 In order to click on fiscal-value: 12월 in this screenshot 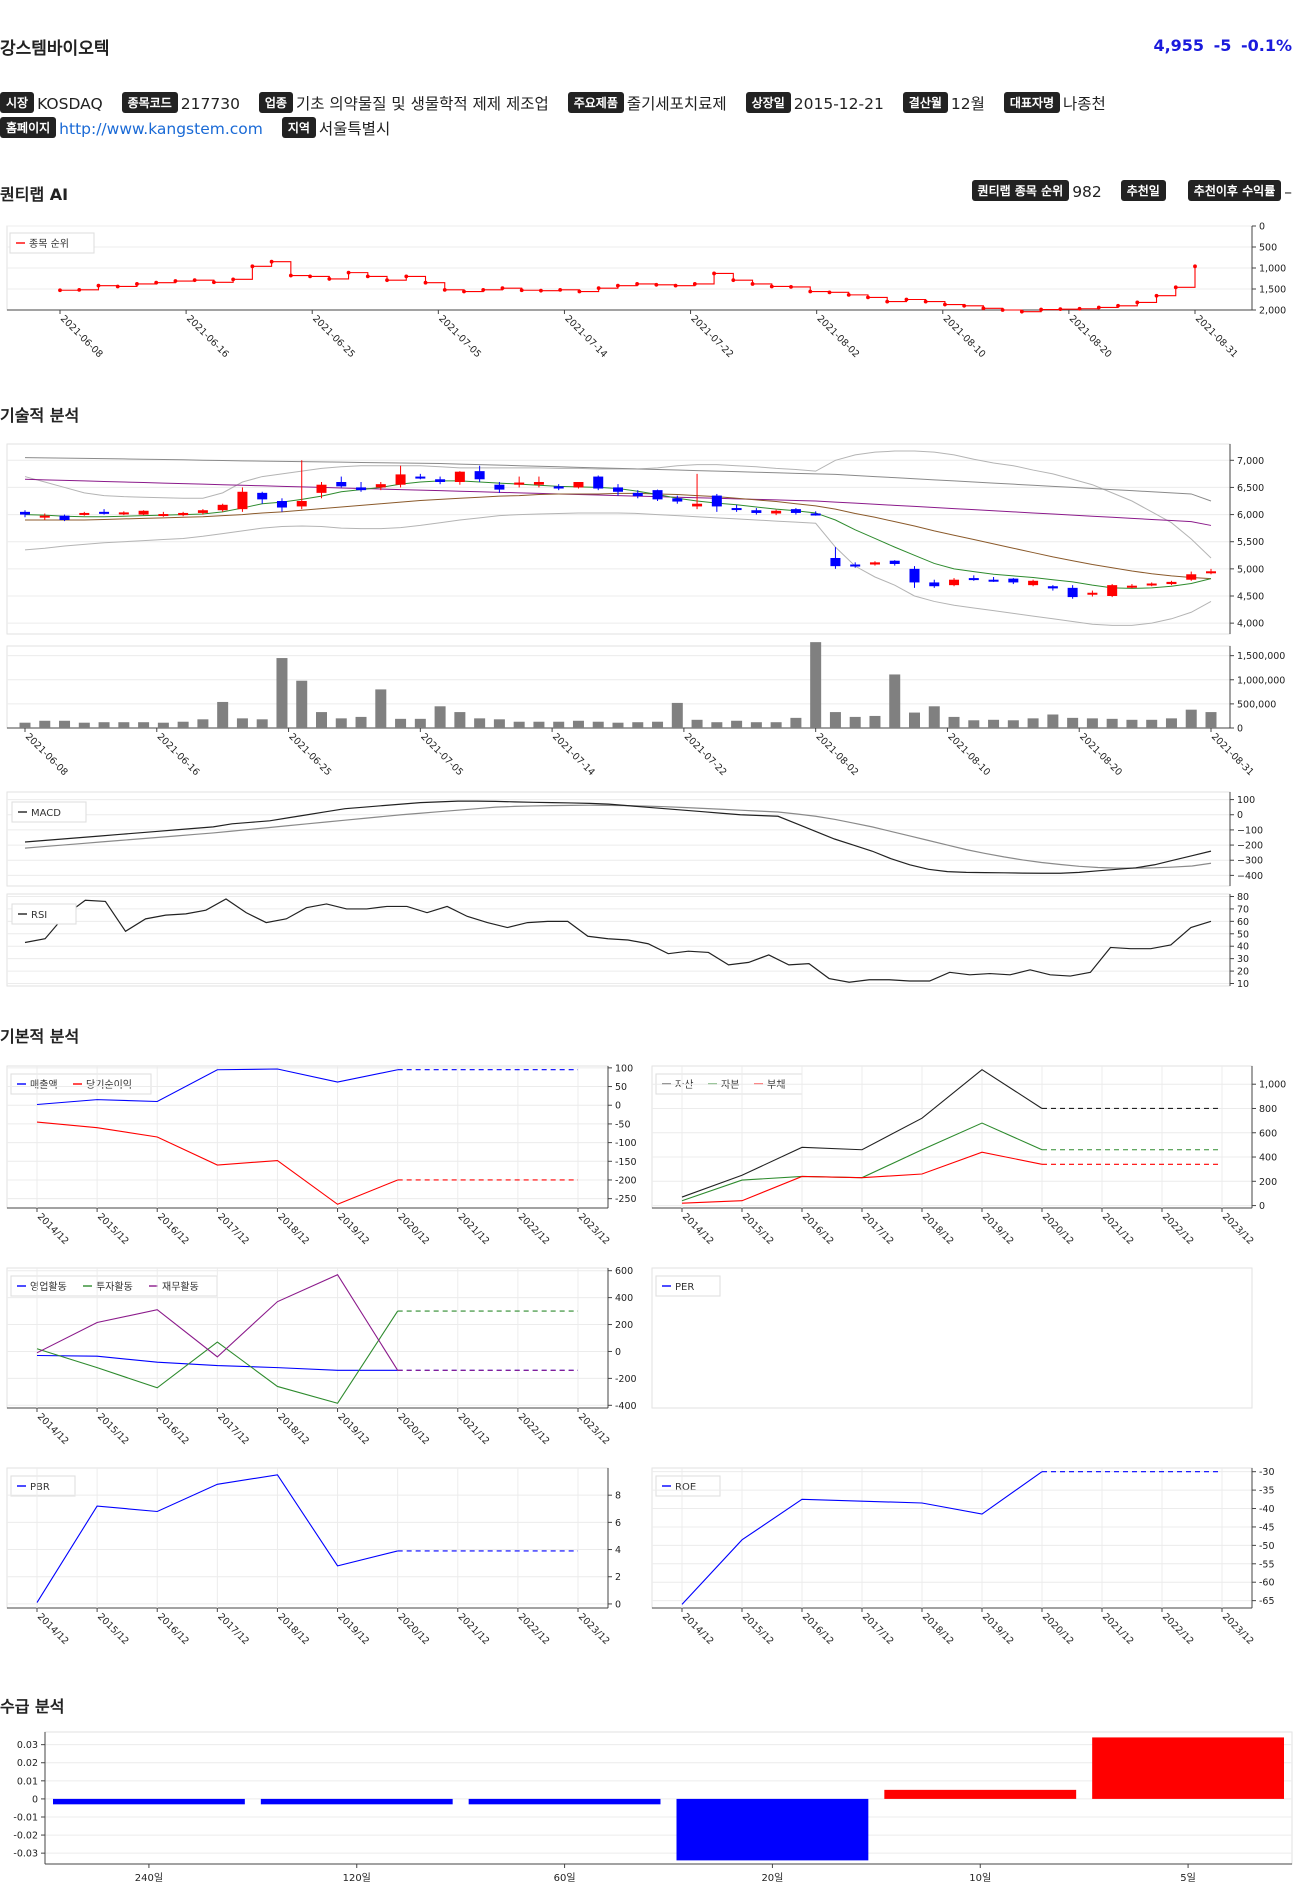, I will do `click(967, 104)`.